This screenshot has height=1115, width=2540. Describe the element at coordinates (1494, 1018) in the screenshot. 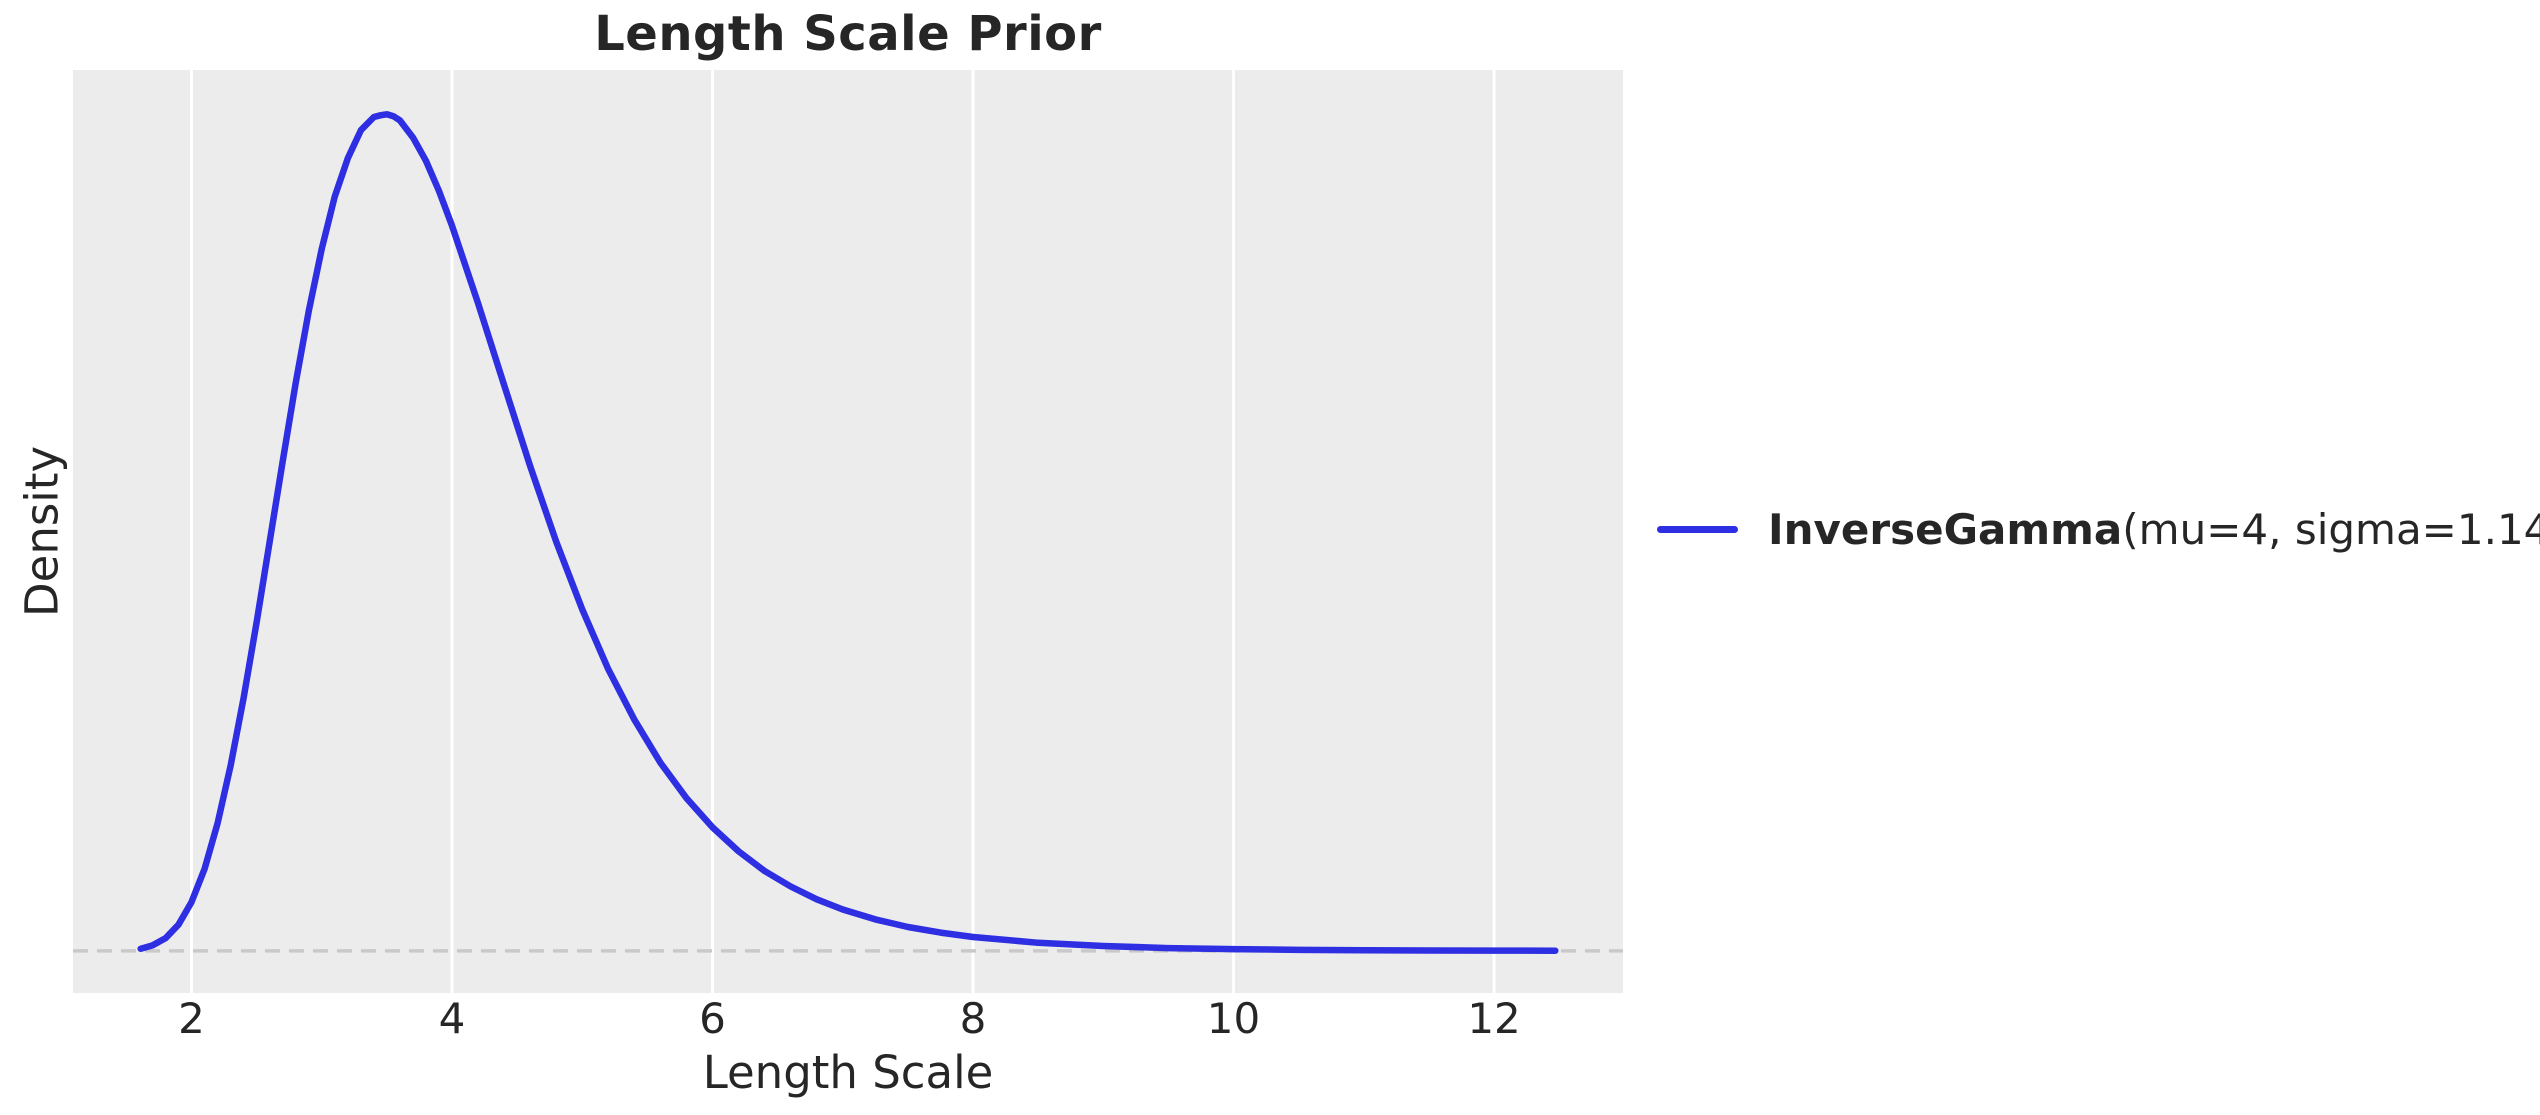

I see `x-tick-label-12: 12` at that location.